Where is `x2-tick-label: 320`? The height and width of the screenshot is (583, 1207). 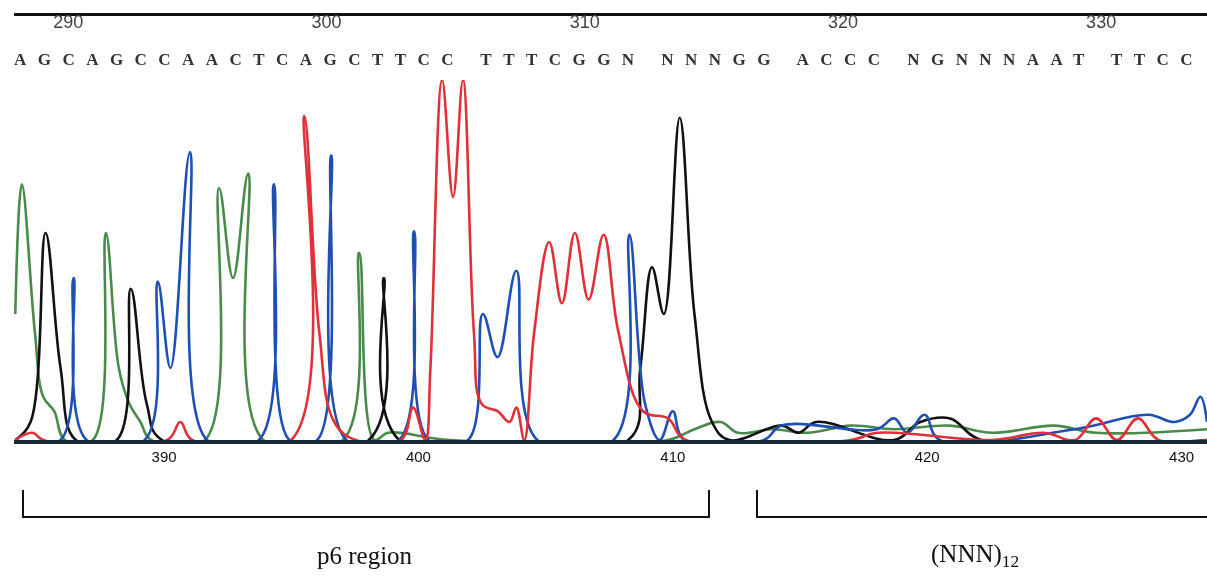 x2-tick-label: 320 is located at coordinates (842, 22).